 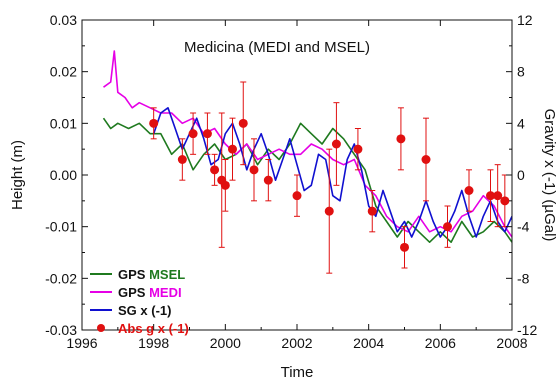 I want to click on x-tick-label: 2000, so click(x=225, y=343).